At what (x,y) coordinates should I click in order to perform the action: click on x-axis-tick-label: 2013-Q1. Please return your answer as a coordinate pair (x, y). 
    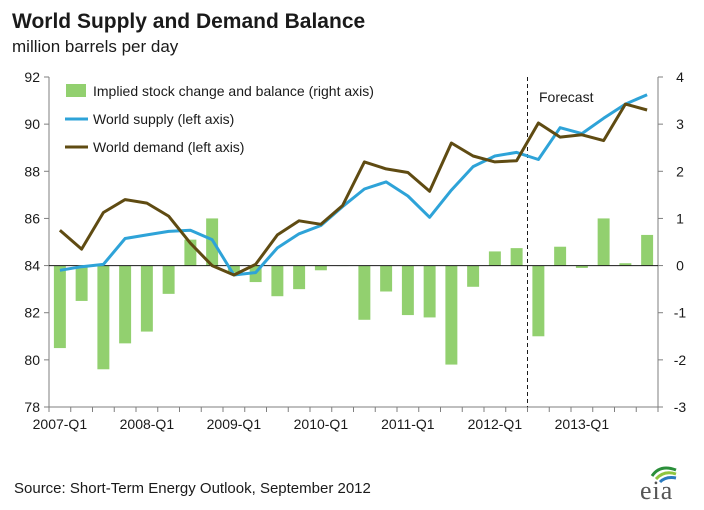
    Looking at the image, I should click on (582, 424).